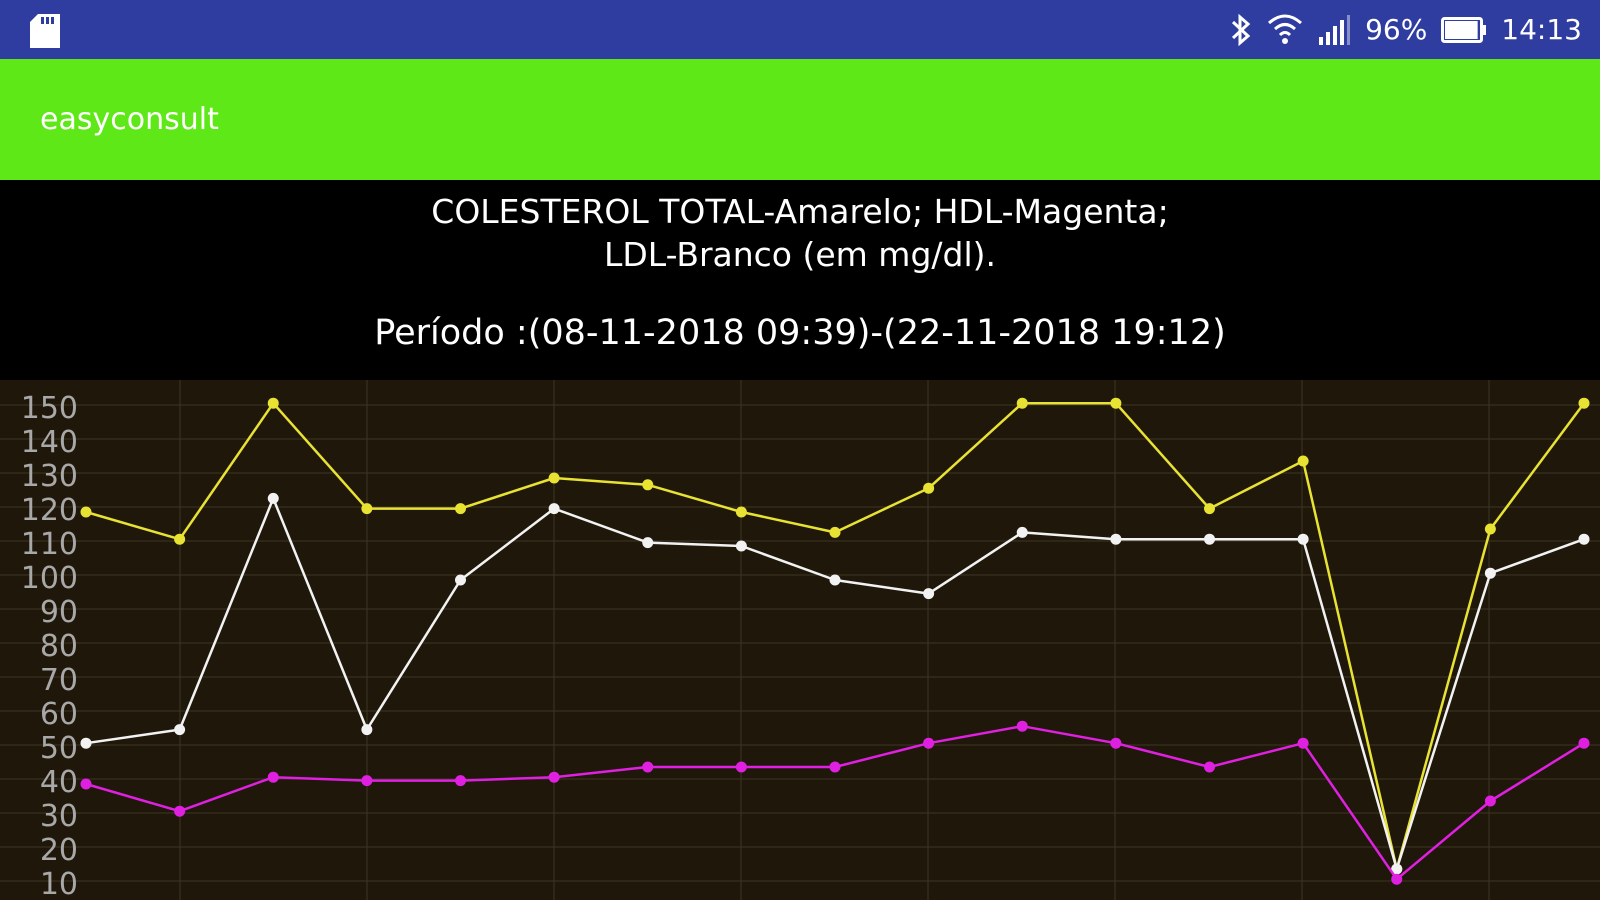 The height and width of the screenshot is (900, 1600). What do you see at coordinates (49, 544) in the screenshot?
I see `y-tick-label: 110` at bounding box center [49, 544].